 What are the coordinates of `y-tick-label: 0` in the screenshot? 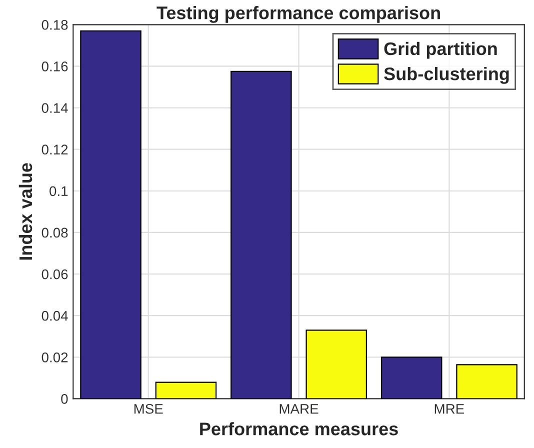 It's located at (64, 399).